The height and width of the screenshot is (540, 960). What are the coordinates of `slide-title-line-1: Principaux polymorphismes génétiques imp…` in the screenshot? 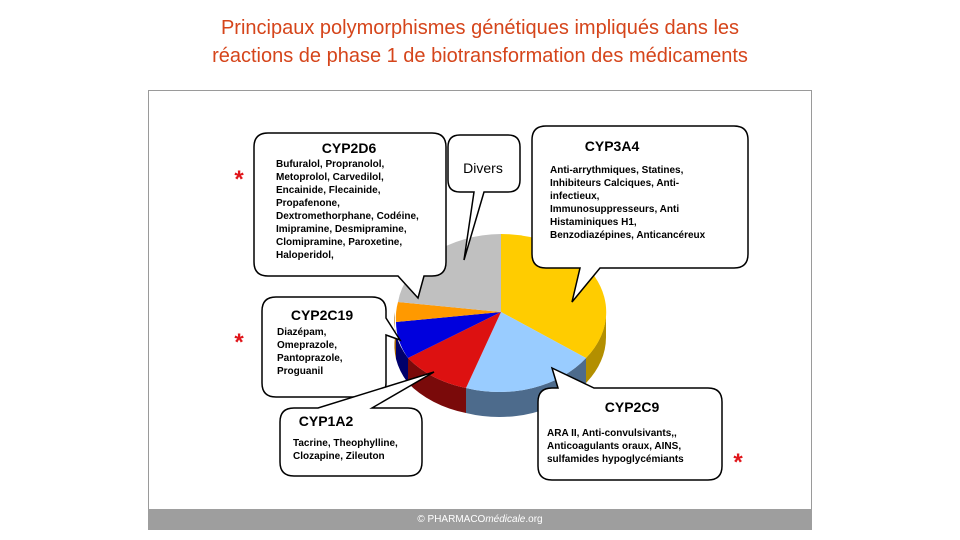 It's located at (480, 28).